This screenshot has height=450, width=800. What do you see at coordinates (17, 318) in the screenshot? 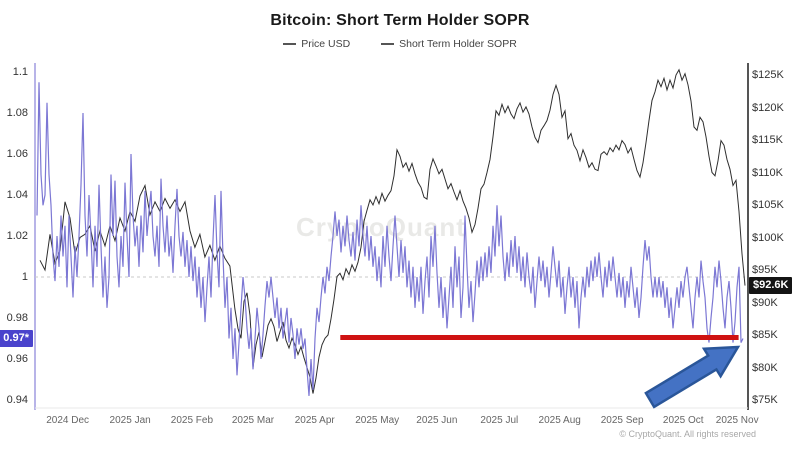
I see `left-axis-tick: 0.98` at bounding box center [17, 318].